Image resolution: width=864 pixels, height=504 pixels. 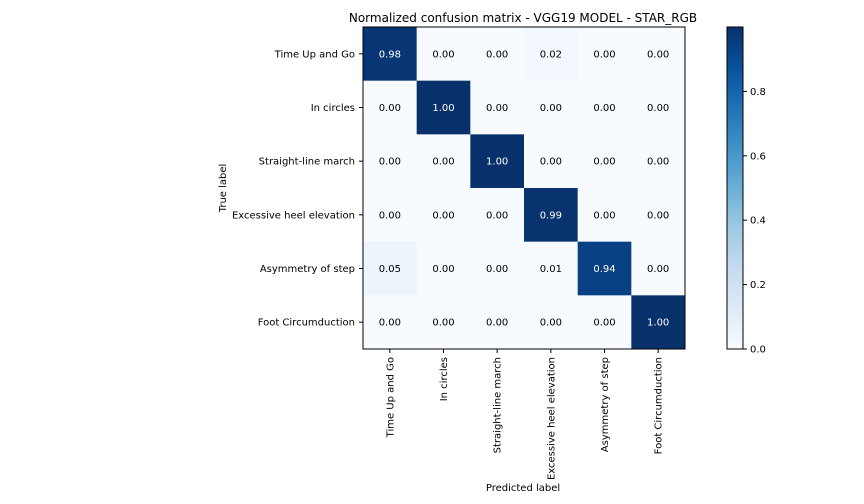 What do you see at coordinates (498, 405) in the screenshot?
I see `x-tick-label: Straight-line march` at bounding box center [498, 405].